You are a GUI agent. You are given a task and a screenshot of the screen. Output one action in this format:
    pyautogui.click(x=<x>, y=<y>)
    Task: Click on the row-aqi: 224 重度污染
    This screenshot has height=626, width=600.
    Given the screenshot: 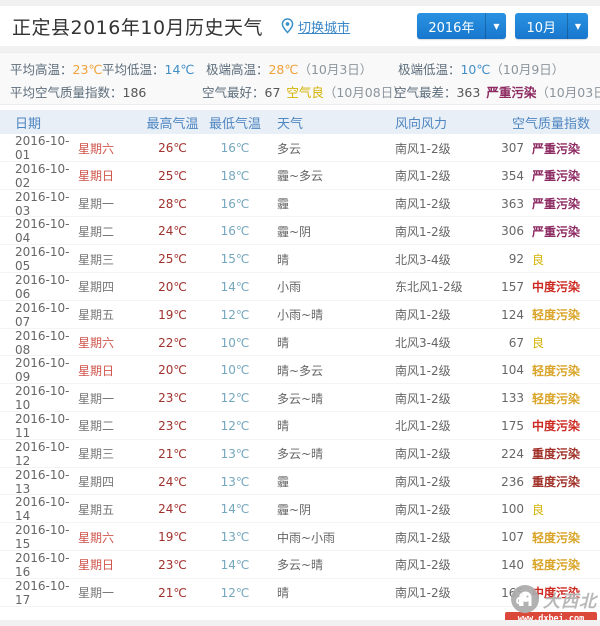 What is the action you would take?
    pyautogui.click(x=536, y=453)
    